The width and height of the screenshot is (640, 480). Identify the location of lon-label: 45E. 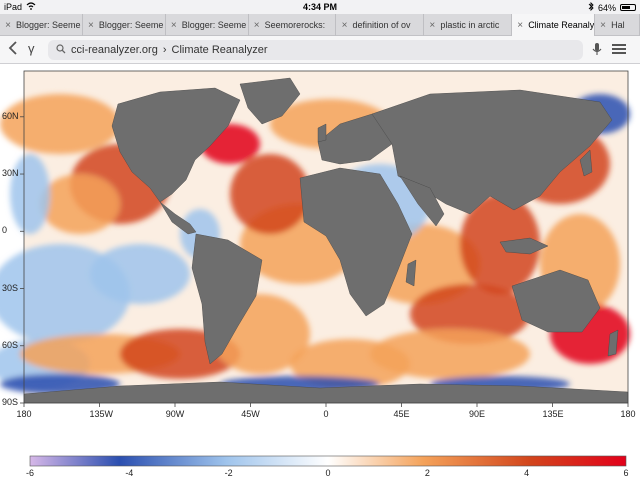
(401, 414).